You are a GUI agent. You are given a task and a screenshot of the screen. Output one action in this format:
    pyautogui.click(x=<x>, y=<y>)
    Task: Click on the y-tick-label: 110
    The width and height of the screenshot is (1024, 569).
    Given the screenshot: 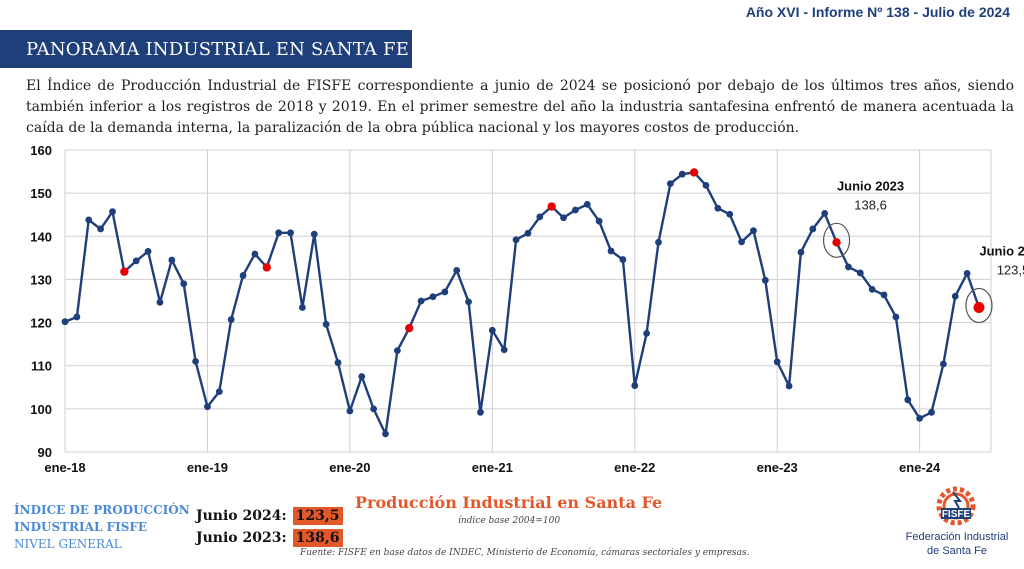 What is the action you would take?
    pyautogui.click(x=41, y=366)
    